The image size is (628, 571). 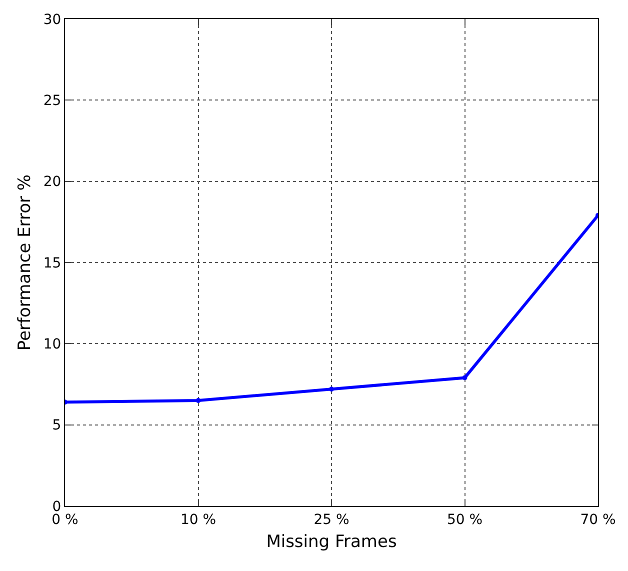 What do you see at coordinates (52, 263) in the screenshot?
I see `y-tick-label: 15` at bounding box center [52, 263].